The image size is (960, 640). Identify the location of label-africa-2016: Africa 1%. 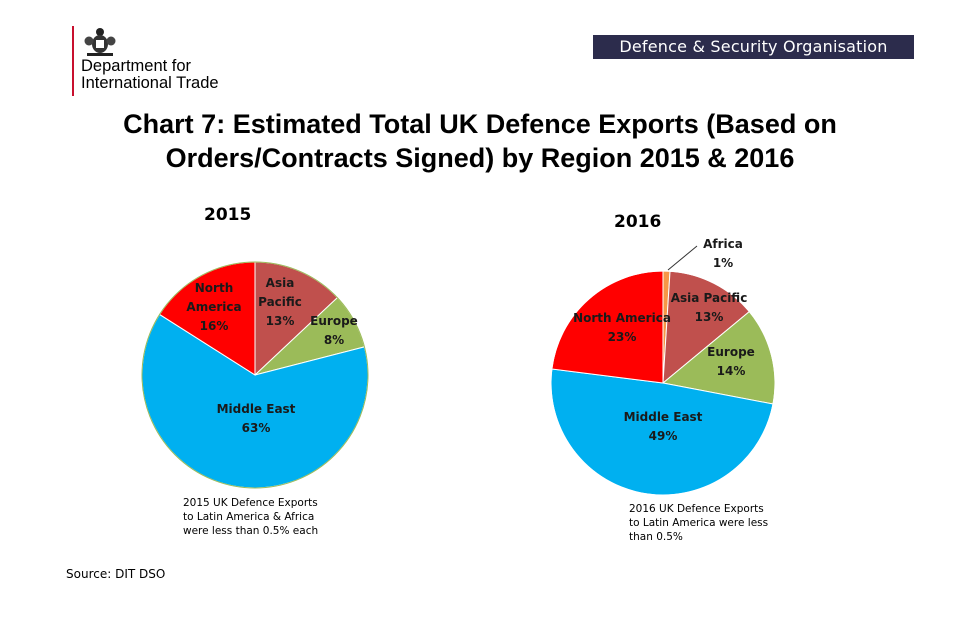
(723, 253).